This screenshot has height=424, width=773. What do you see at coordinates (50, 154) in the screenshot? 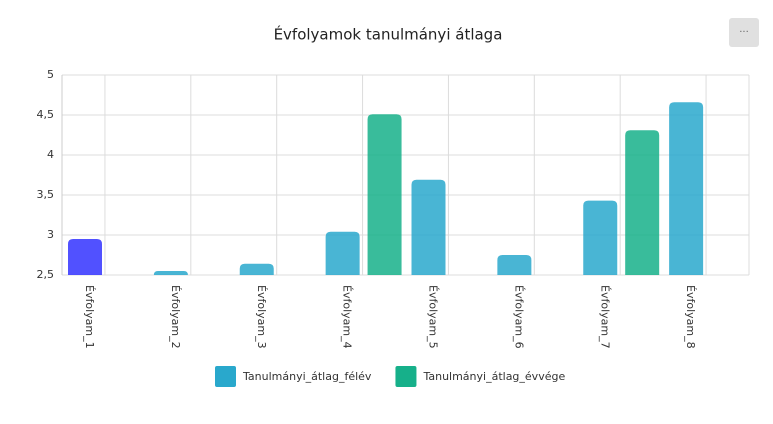
I see `y-tick-label: 4` at bounding box center [50, 154].